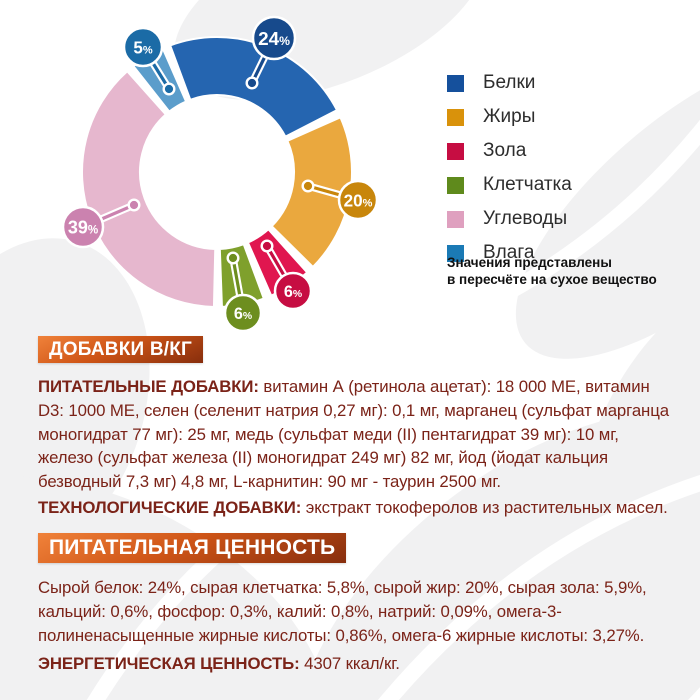 Image resolution: width=700 pixels, height=700 pixels. I want to click on legend-label-carbs: Углеводы, so click(525, 218).